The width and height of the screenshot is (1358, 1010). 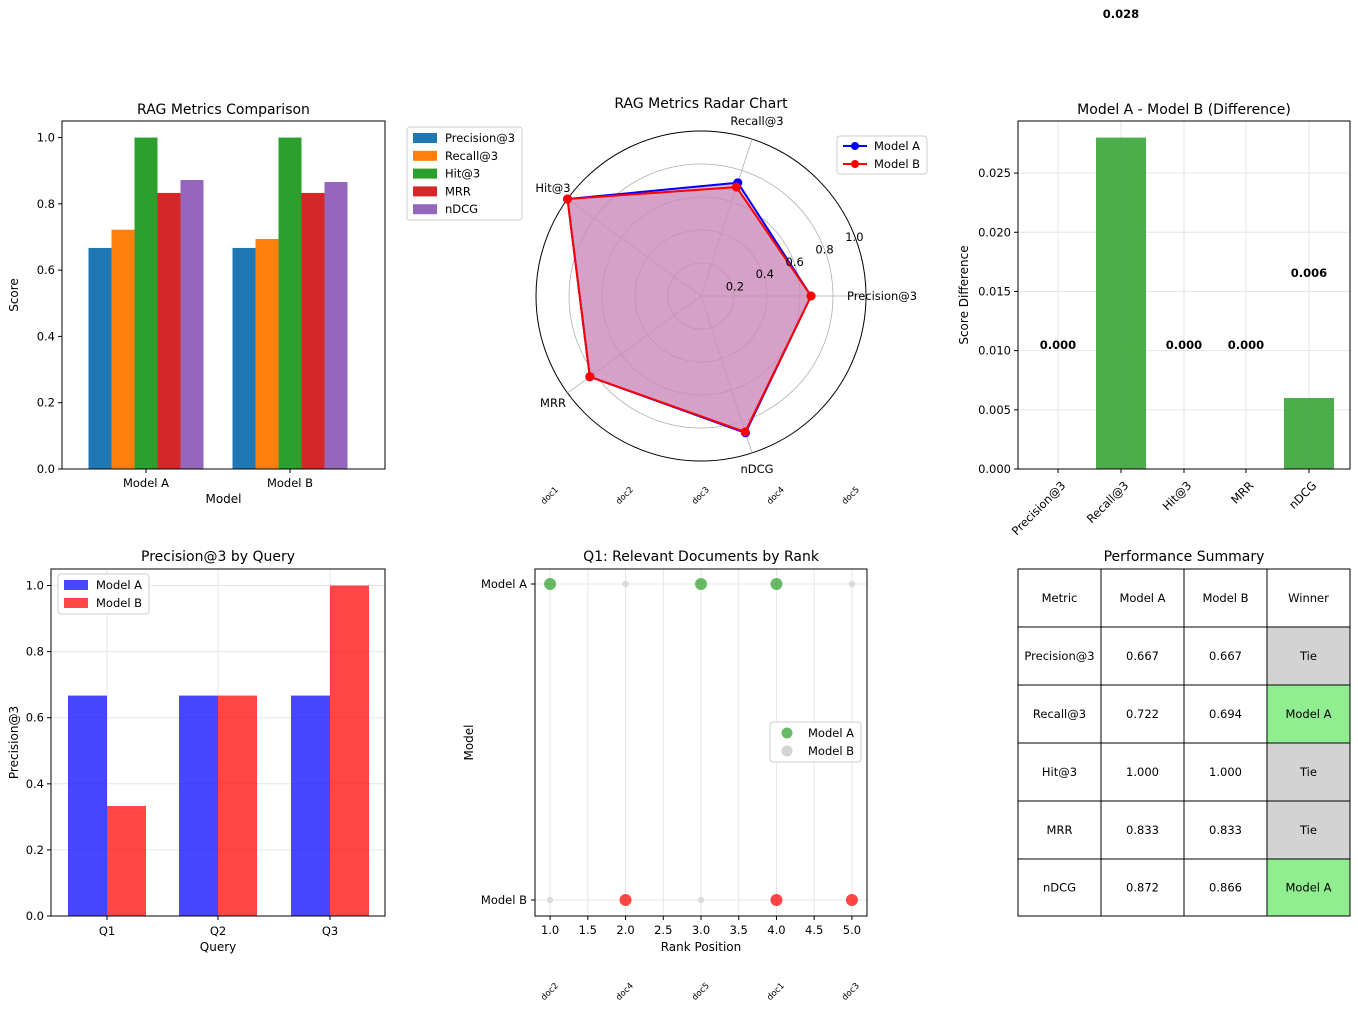 What do you see at coordinates (504, 900) in the screenshot?
I see `y-tick-label: Model B` at bounding box center [504, 900].